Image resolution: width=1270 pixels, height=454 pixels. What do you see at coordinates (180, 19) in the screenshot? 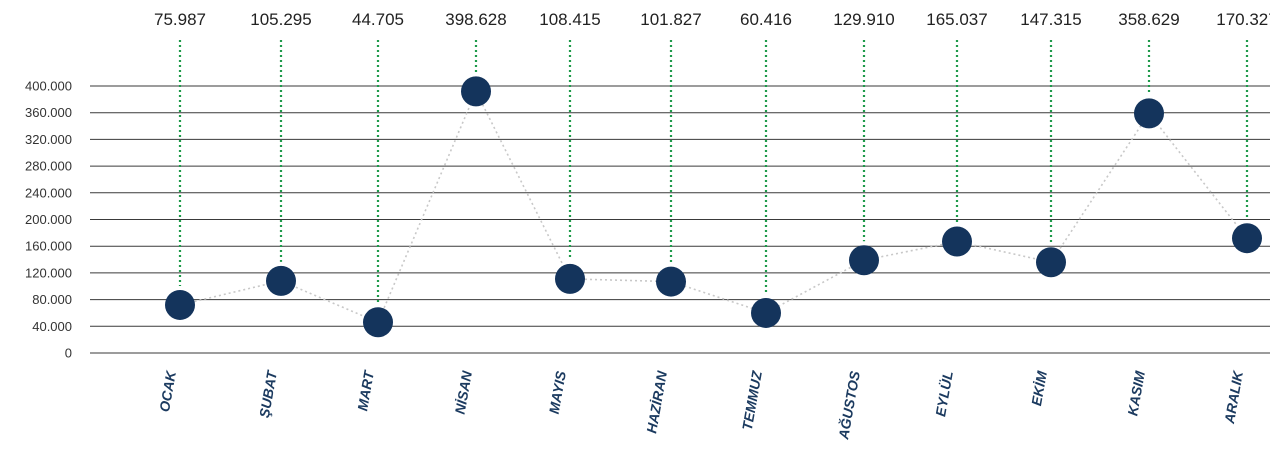
I see `value-label: 75.987` at bounding box center [180, 19].